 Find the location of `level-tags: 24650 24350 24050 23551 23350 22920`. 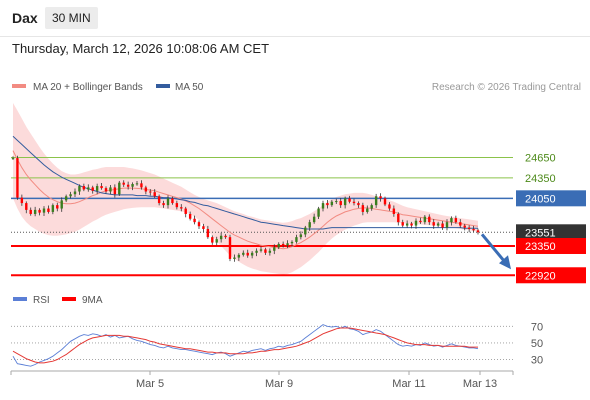

level-tags: 24650 24350 24050 23551 23350 22920 is located at coordinates (551, 218).